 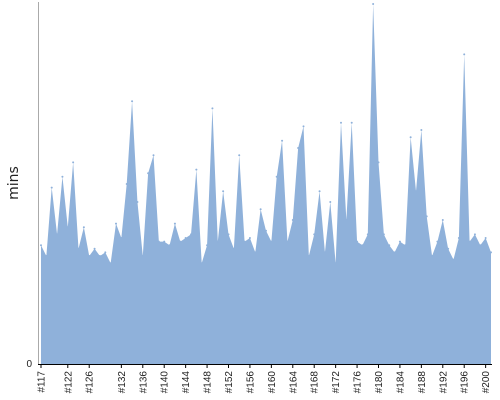 I want to click on x-tick-label: #140, so click(x=165, y=382).